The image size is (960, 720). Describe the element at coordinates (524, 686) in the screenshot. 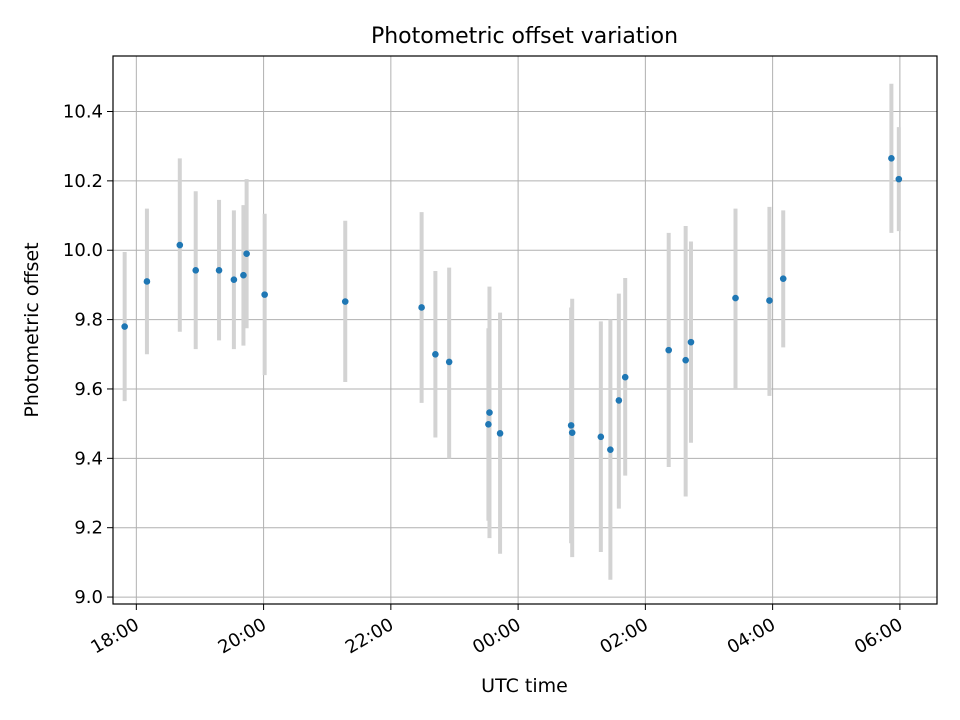

I see `x-axis-label: UTC time` at that location.